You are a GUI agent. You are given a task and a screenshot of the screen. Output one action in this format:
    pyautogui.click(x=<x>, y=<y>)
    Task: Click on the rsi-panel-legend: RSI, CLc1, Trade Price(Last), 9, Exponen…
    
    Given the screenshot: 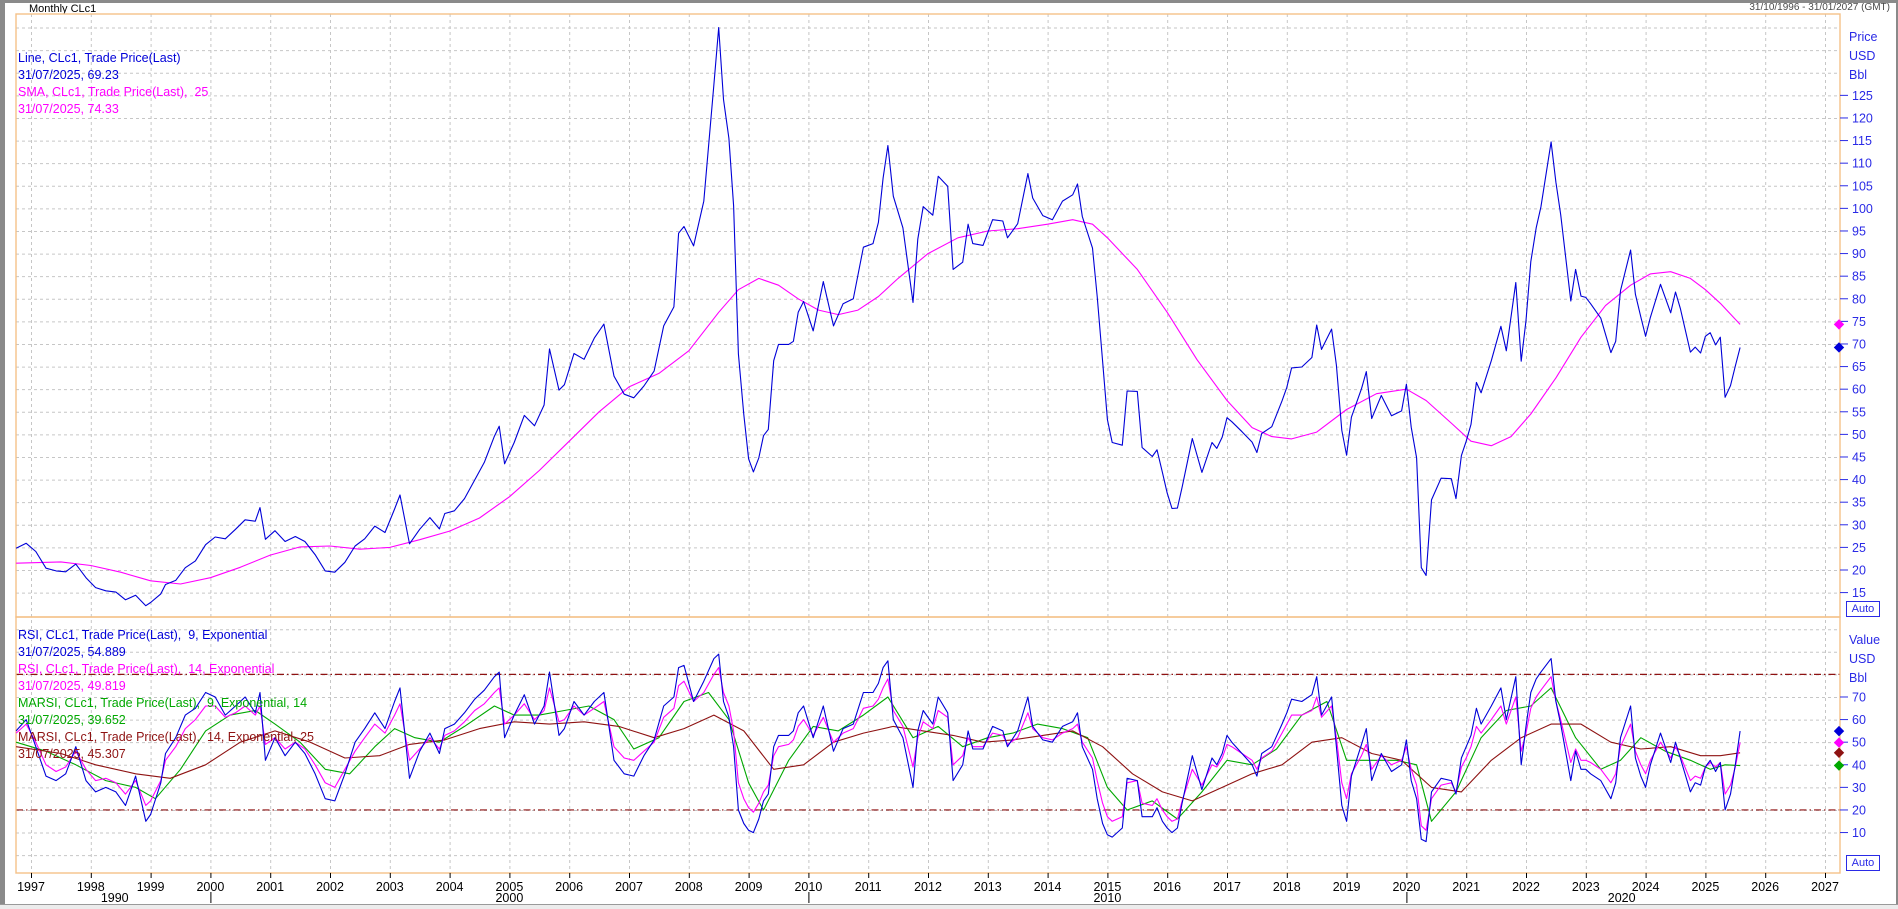 What is the action you would take?
    pyautogui.click(x=166, y=695)
    